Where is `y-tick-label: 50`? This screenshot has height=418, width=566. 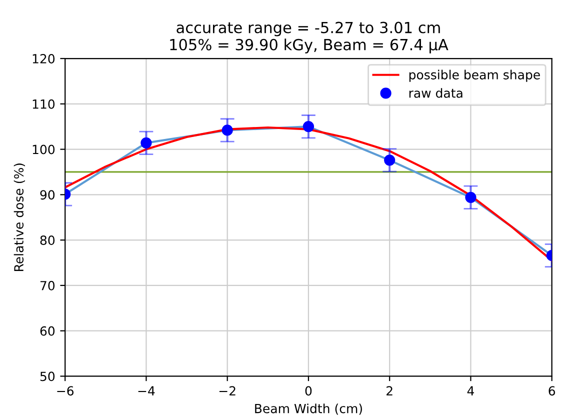 y-tick-label: 50 is located at coordinates (47, 377).